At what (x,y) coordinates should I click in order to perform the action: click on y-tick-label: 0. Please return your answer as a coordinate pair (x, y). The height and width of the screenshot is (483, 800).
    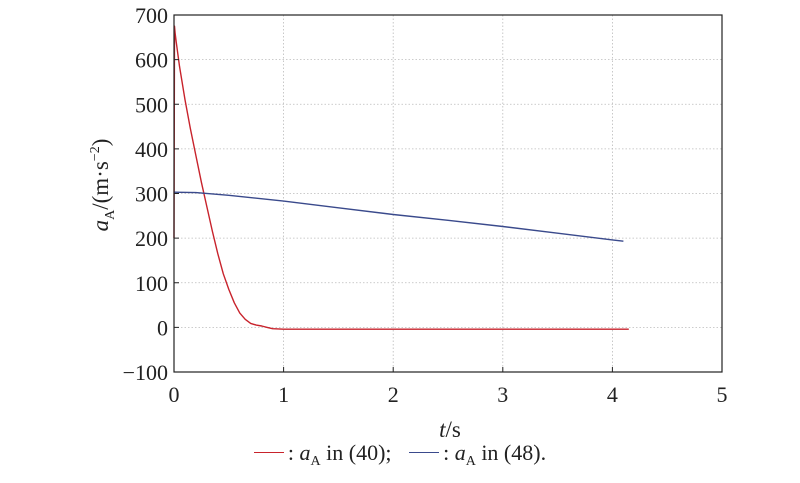
    Looking at the image, I should click on (162, 327).